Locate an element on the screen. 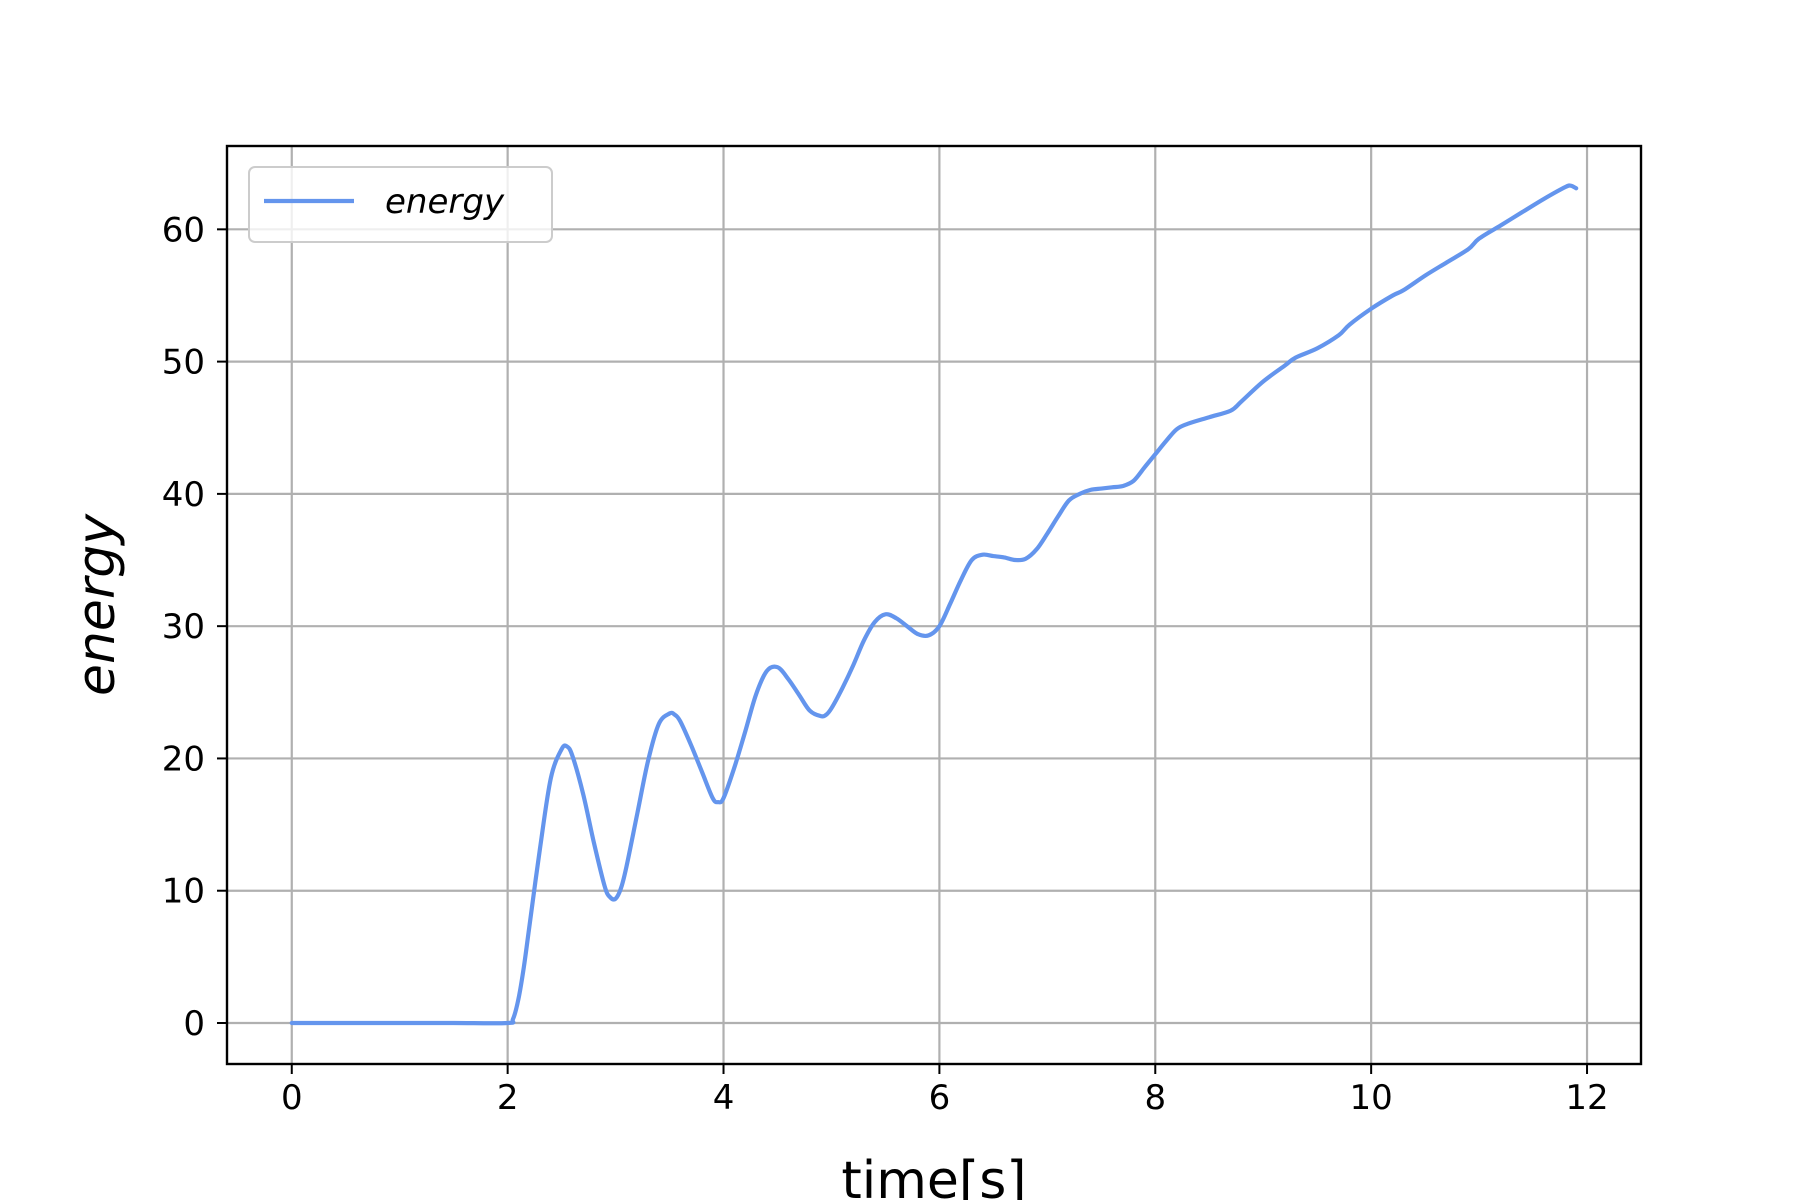 Image resolution: width=1800 pixels, height=1200 pixels. y-tick-label: 30 is located at coordinates (183, 627).